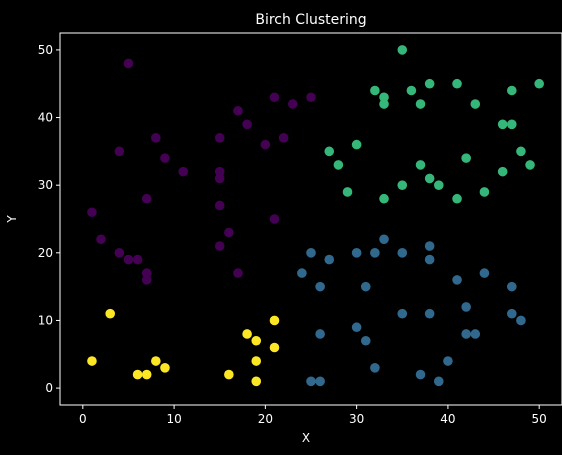 This screenshot has height=455, width=562. What do you see at coordinates (45, 253) in the screenshot?
I see `y-tick-label: 20` at bounding box center [45, 253].